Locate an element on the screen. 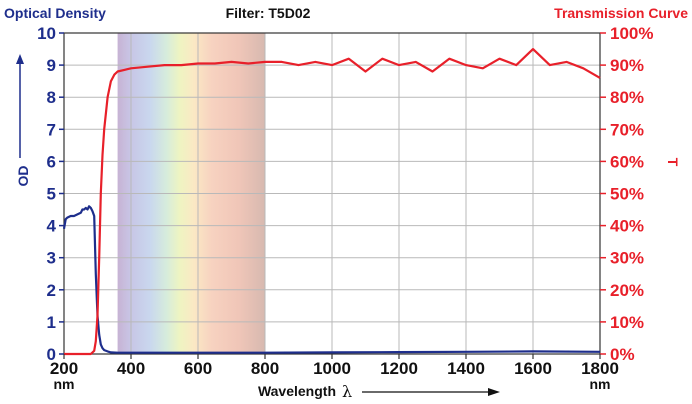  left-axis-label-group: OD is located at coordinates (23, 120).